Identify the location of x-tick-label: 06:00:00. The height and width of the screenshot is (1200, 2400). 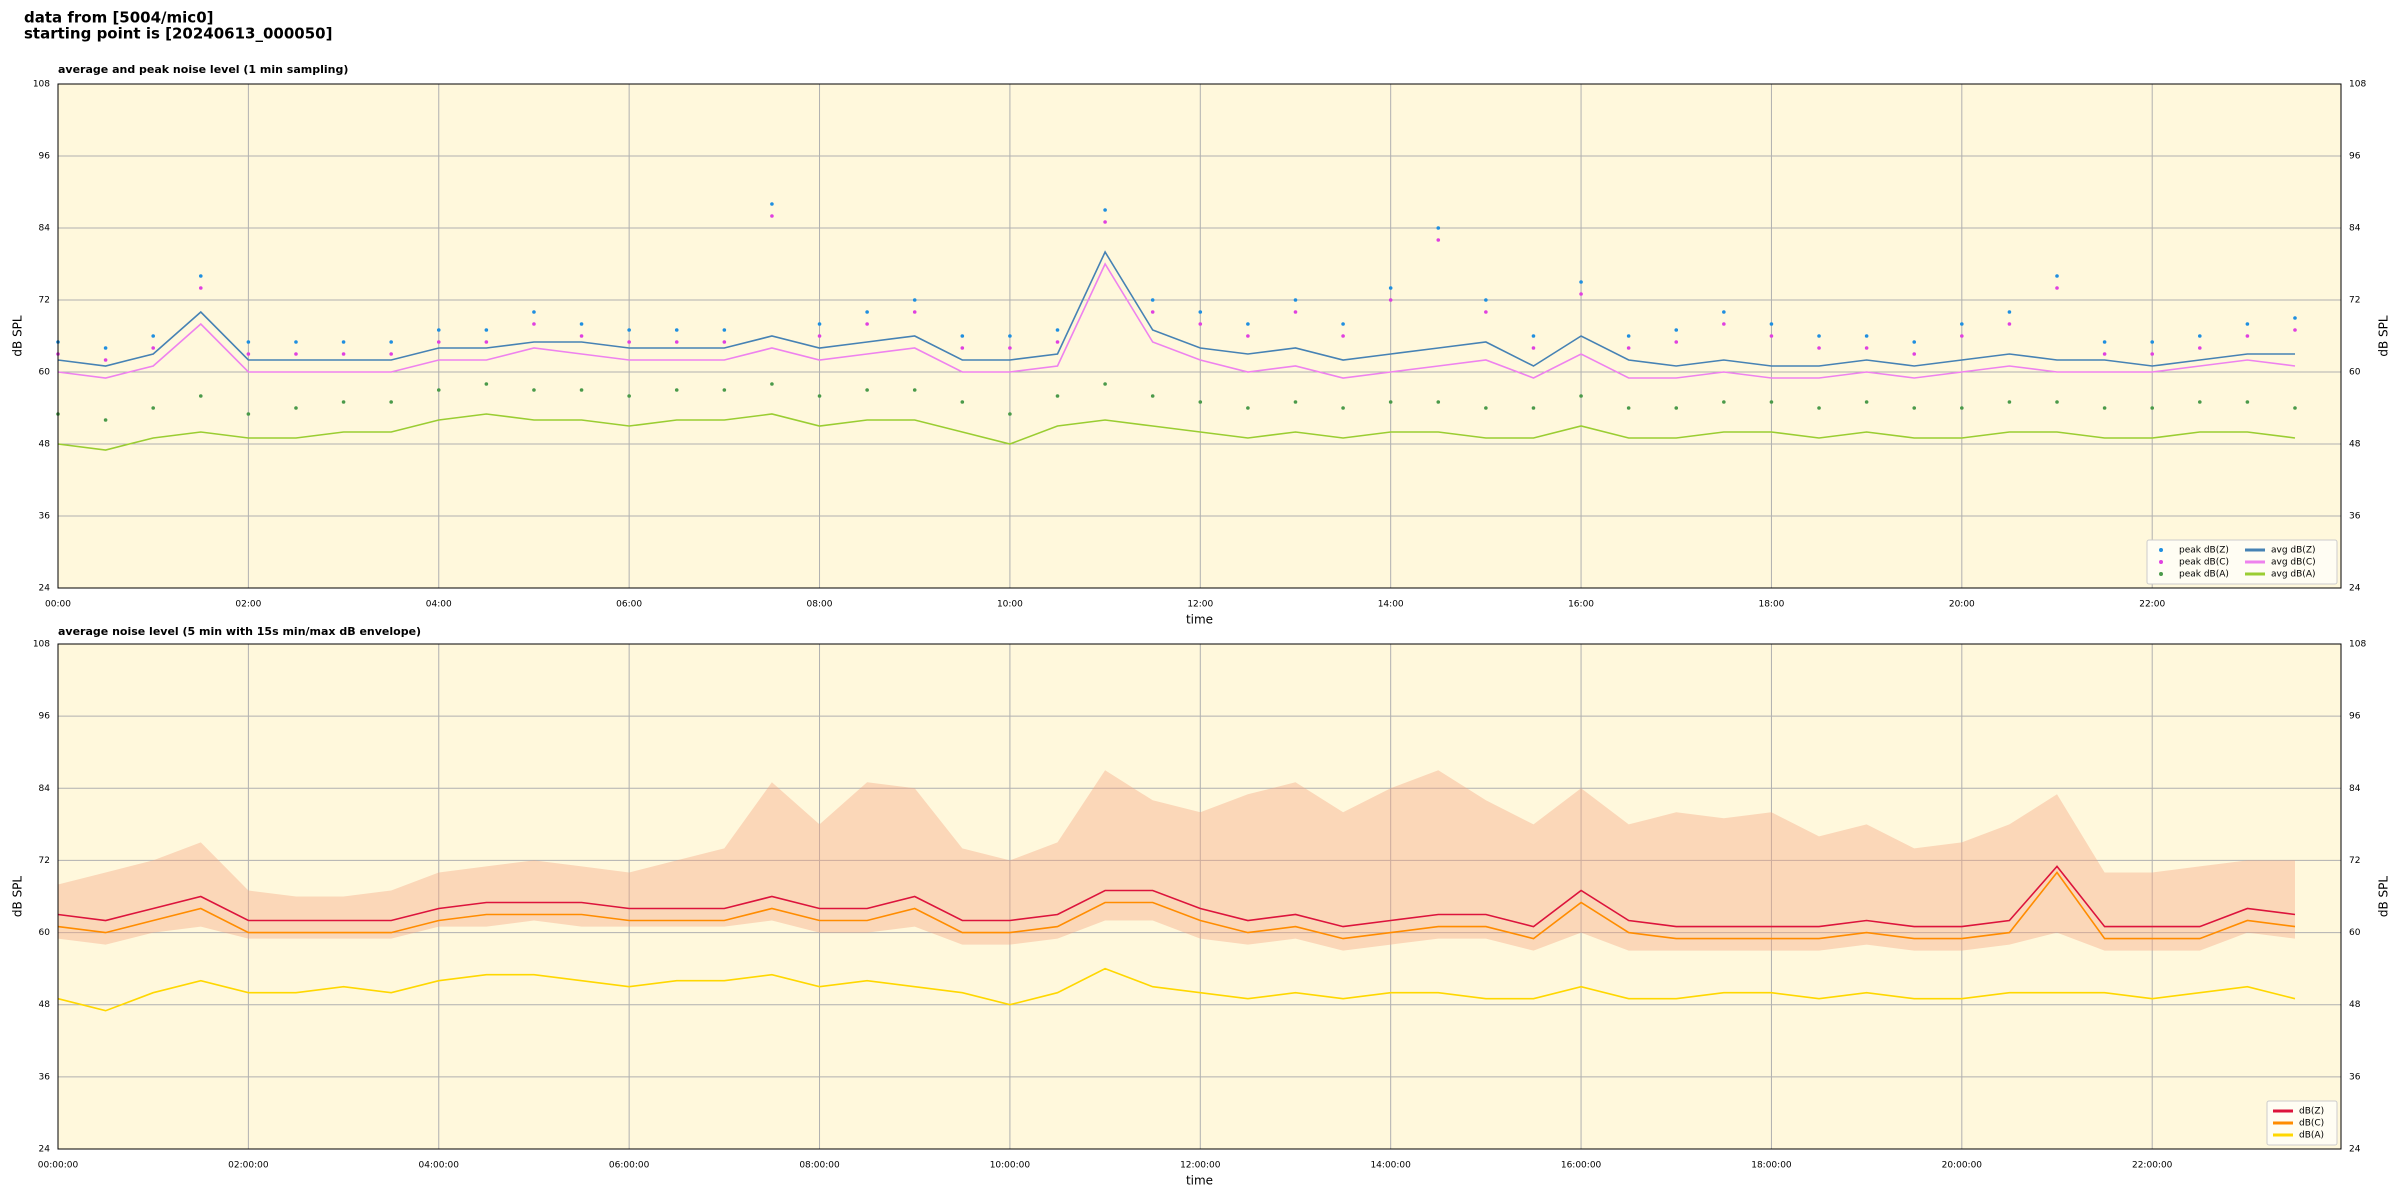
(629, 1166).